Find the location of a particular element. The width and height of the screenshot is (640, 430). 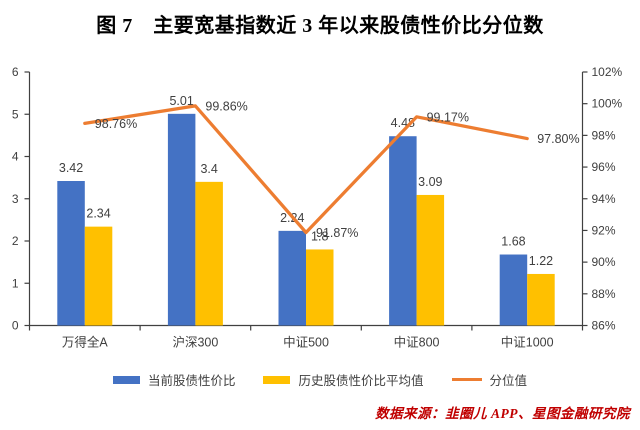

left-axis-tick-label: 0 is located at coordinates (15, 326).